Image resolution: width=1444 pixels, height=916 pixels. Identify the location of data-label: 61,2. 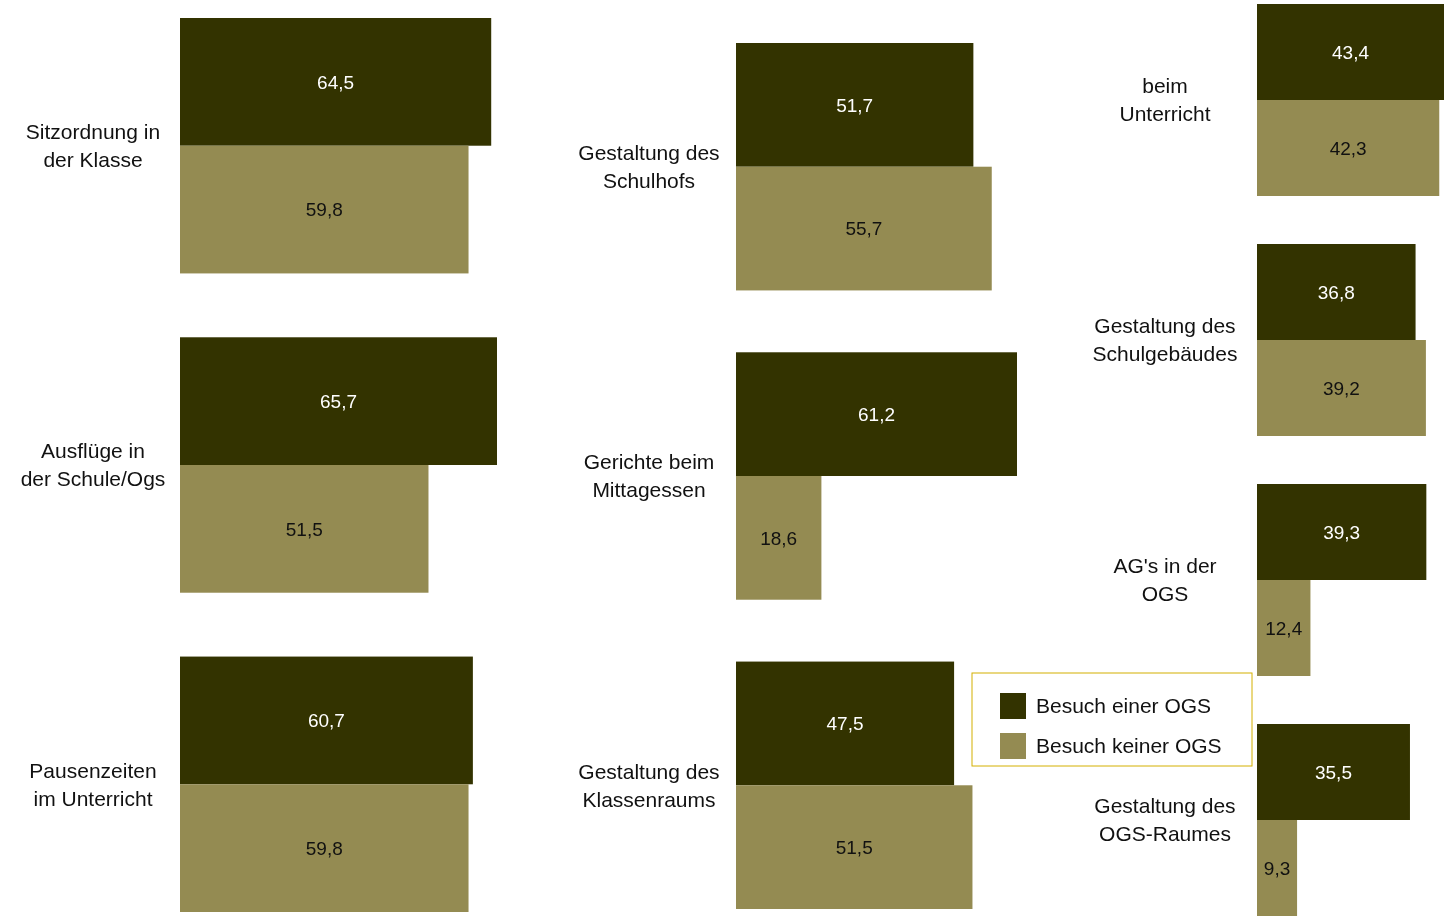
(876, 414).